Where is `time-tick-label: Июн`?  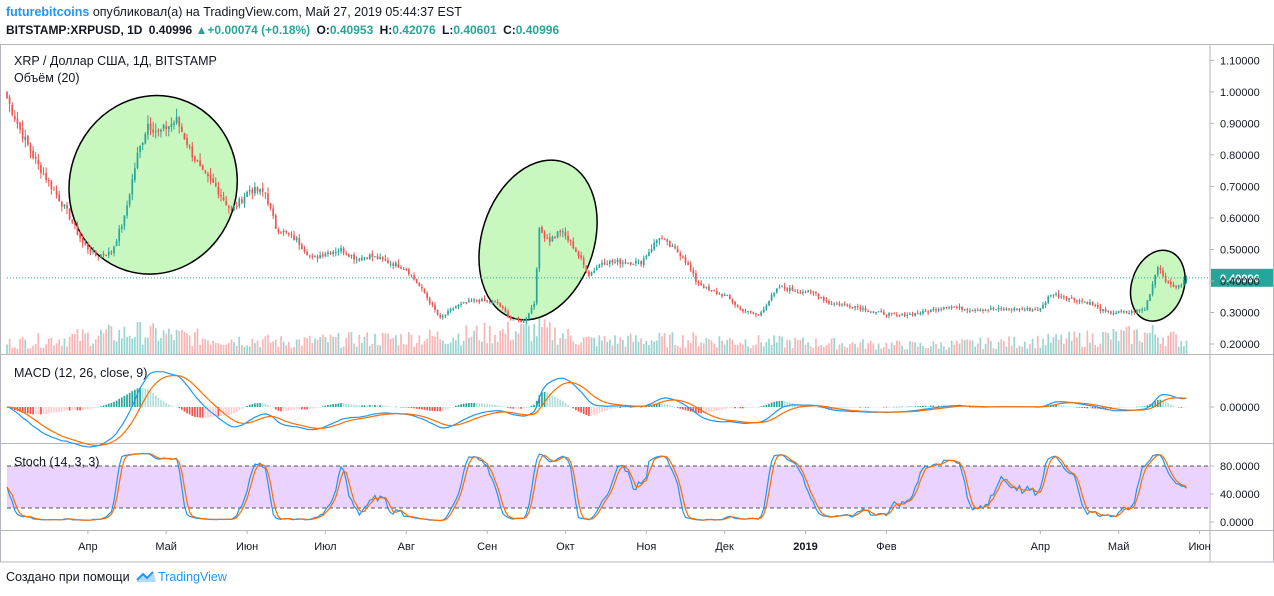 time-tick-label: Июн is located at coordinates (1199, 547).